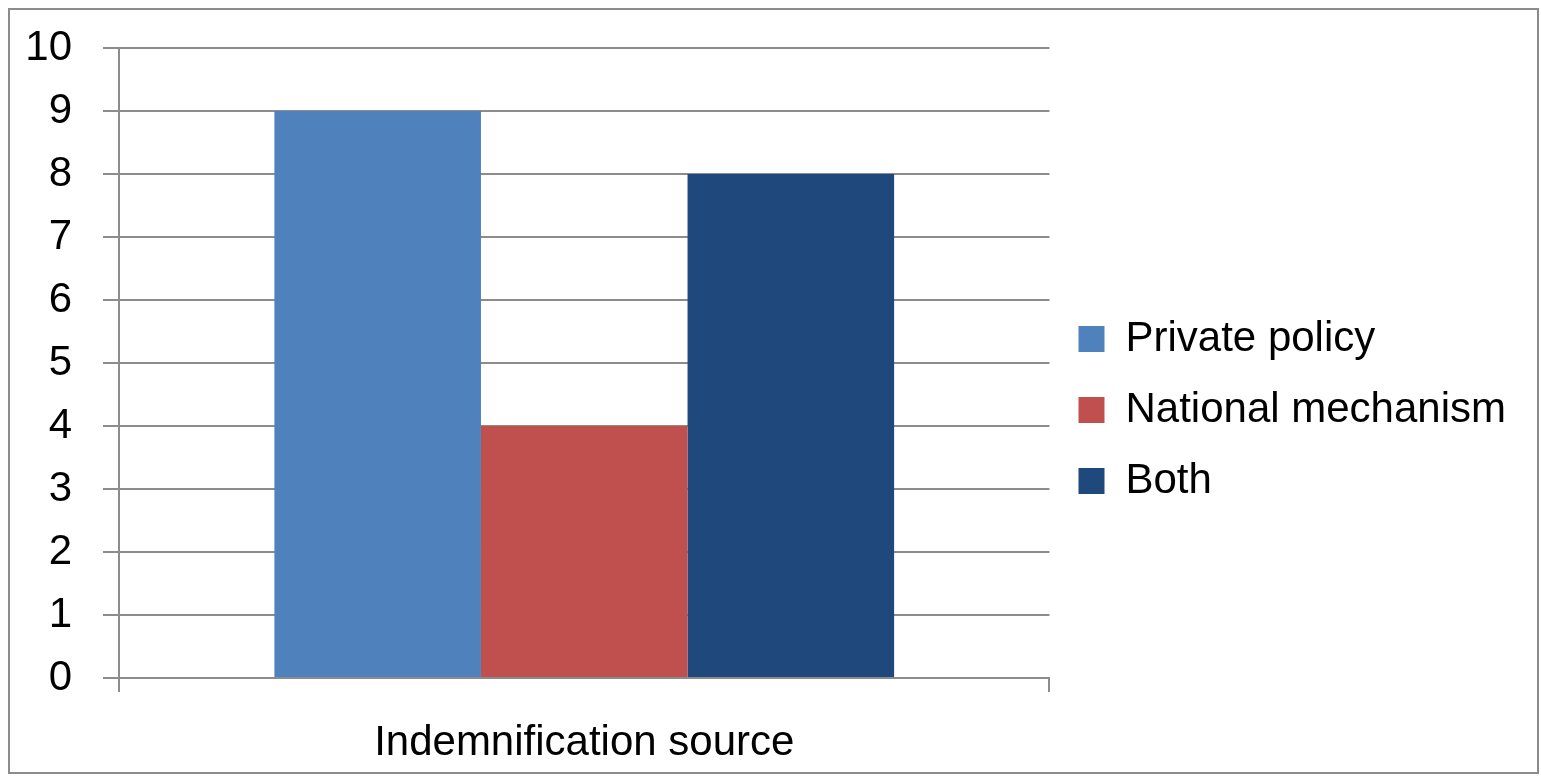 The width and height of the screenshot is (1541, 776). I want to click on y-tick-label: 7, so click(60, 234).